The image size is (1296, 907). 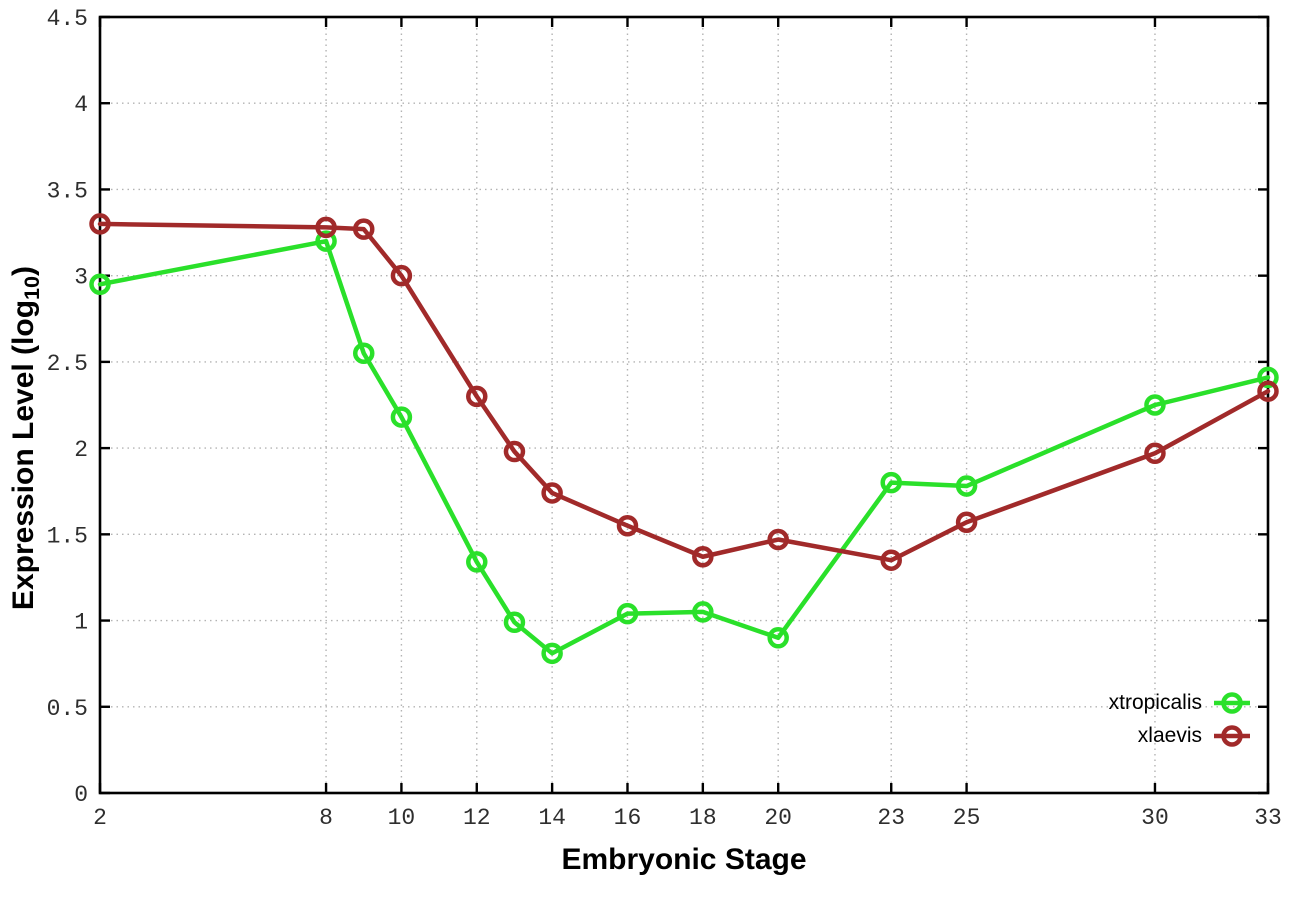 I want to click on x-axis-title: Embryonic Stage, so click(x=684, y=859).